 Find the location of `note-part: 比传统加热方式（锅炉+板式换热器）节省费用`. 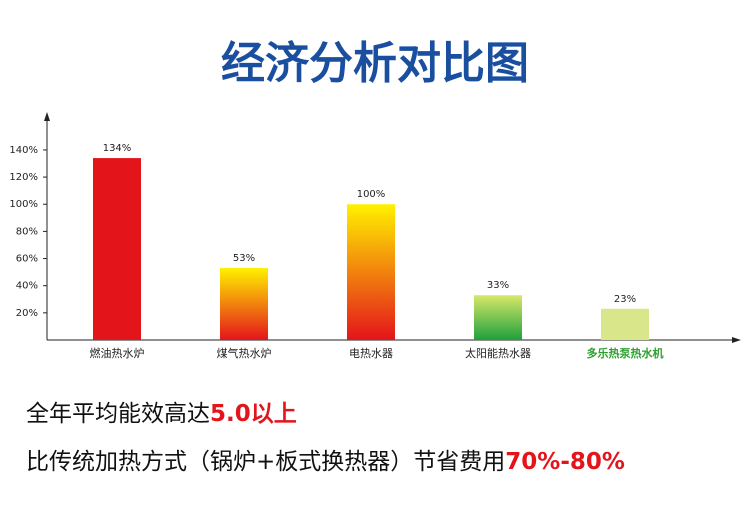

note-part: 比传统加热方式（锅炉+板式换热器）节省费用 is located at coordinates (265, 462).